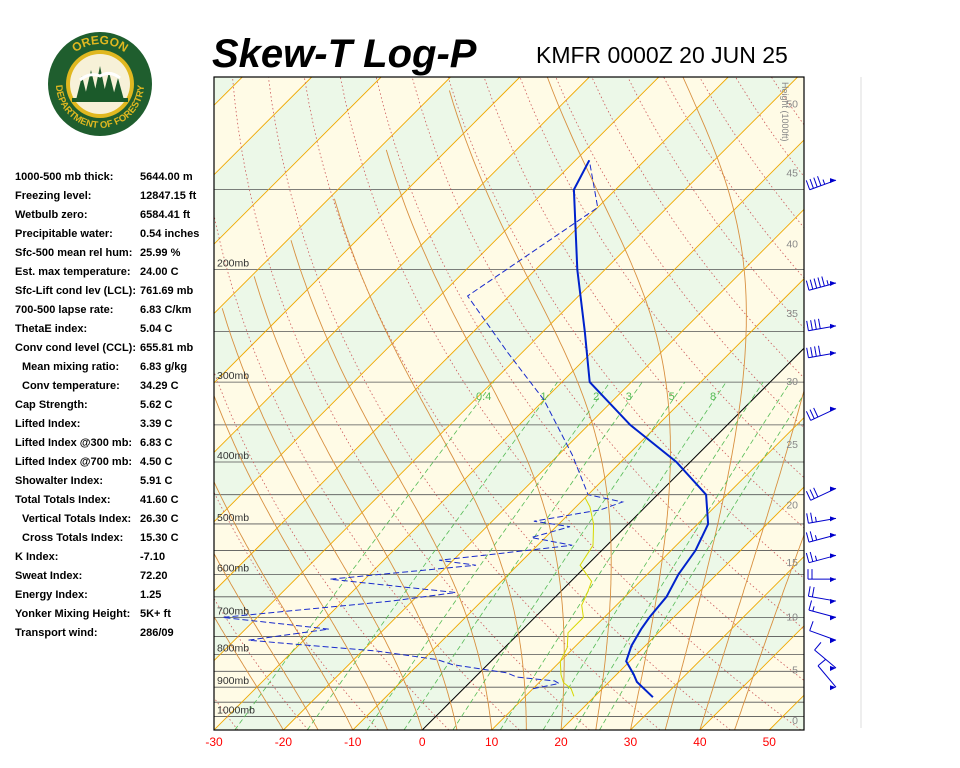  What do you see at coordinates (154, 576) in the screenshot?
I see `index-value: 72.20` at bounding box center [154, 576].